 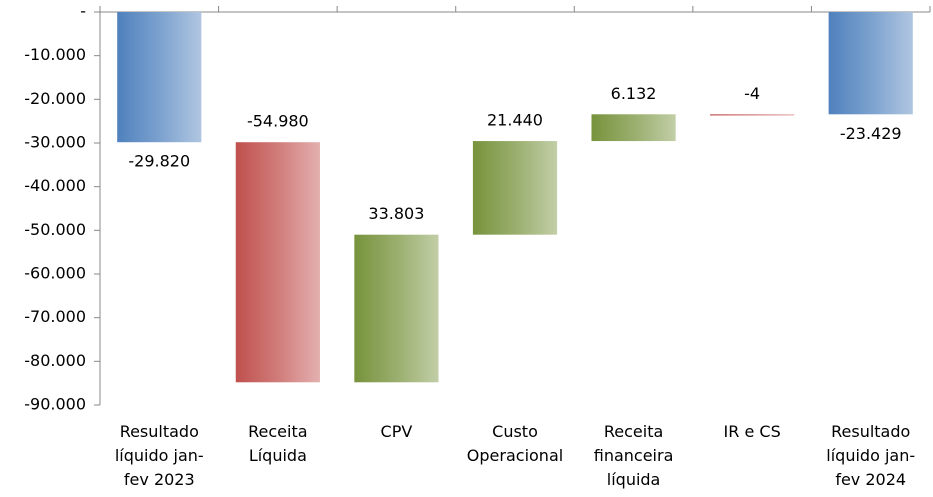 What do you see at coordinates (55, 185) in the screenshot?
I see `y-tick-label: -40.000` at bounding box center [55, 185].